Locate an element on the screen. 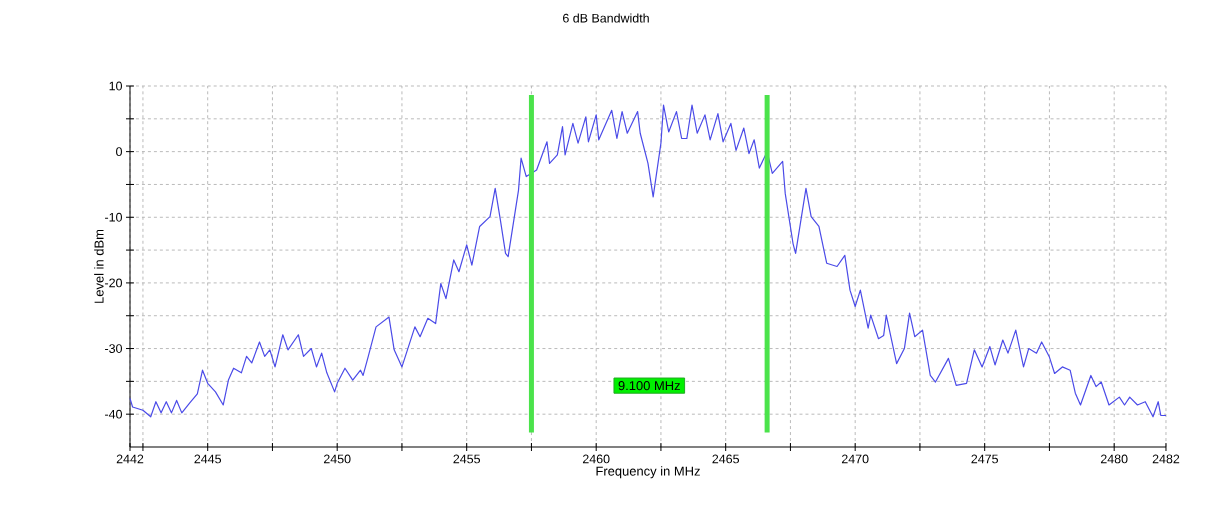 The image size is (1213, 527). y-axis-title: Level in dBm is located at coordinates (99, 266).